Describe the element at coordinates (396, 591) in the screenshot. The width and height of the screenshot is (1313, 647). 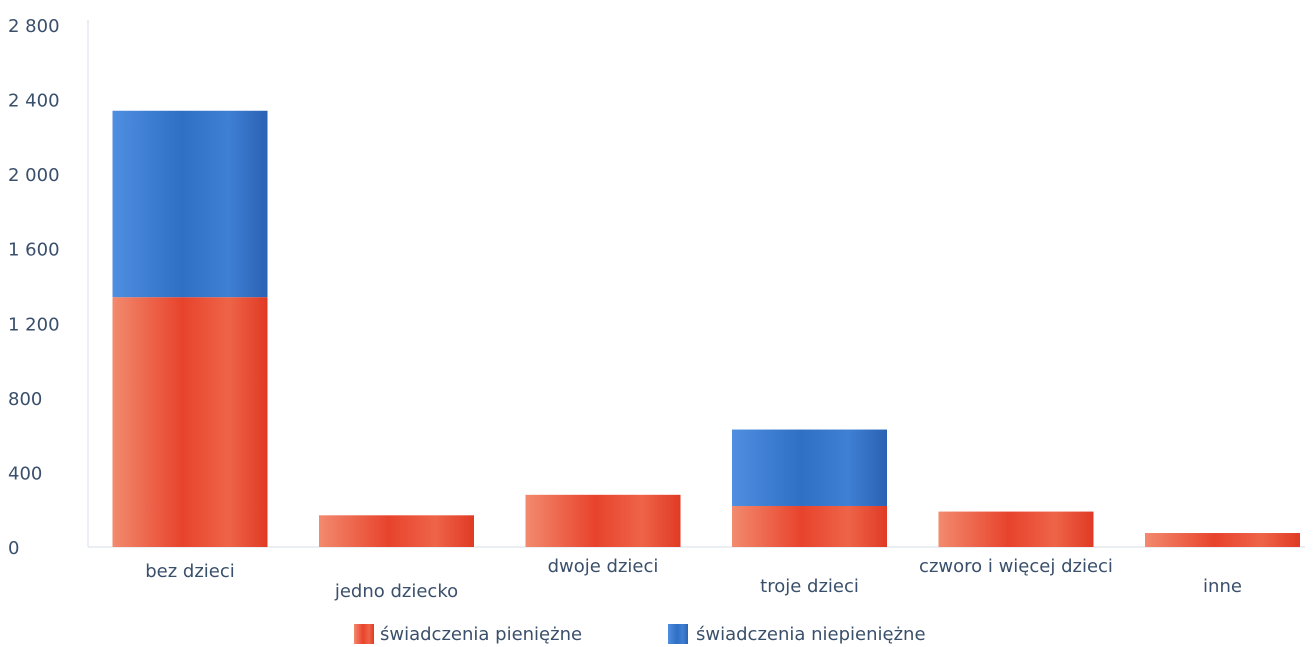
I see `x-category-label: jedno dziecko` at that location.